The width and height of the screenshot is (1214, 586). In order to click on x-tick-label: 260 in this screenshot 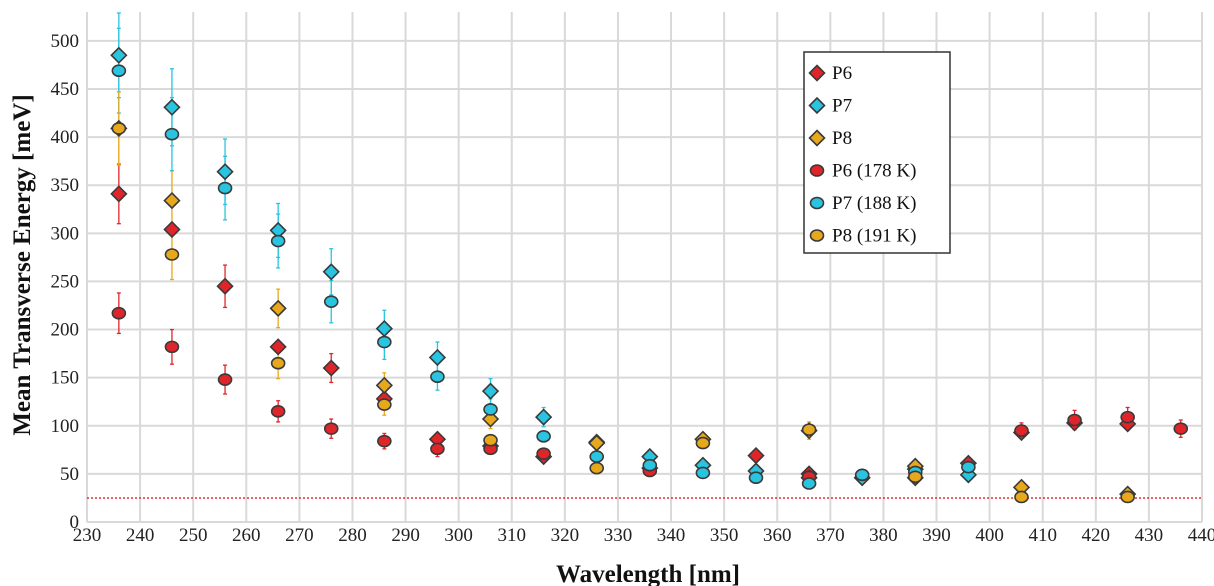, I will do `click(246, 535)`.